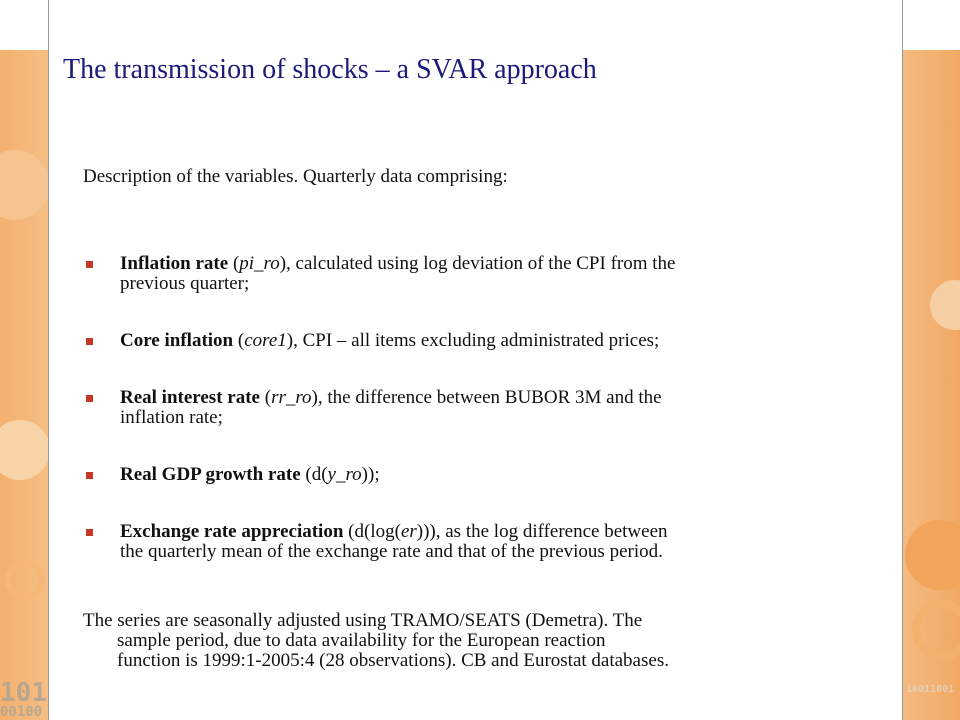  I want to click on list-item: Real GDP growth rate (d(y_ro));, so click(483, 475).